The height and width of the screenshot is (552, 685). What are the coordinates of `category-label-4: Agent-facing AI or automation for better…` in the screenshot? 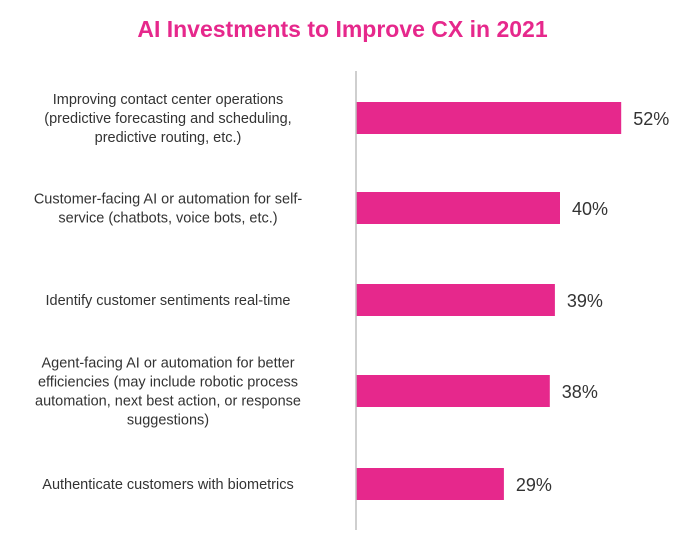 It's located at (168, 392).